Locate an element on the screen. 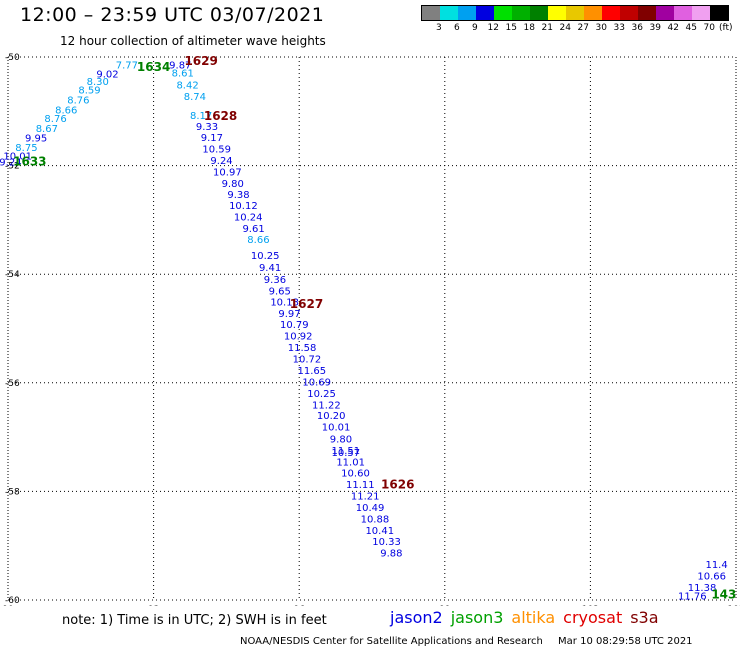 The height and width of the screenshot is (650, 740). satellite-jason3: jason3 is located at coordinates (477, 617).